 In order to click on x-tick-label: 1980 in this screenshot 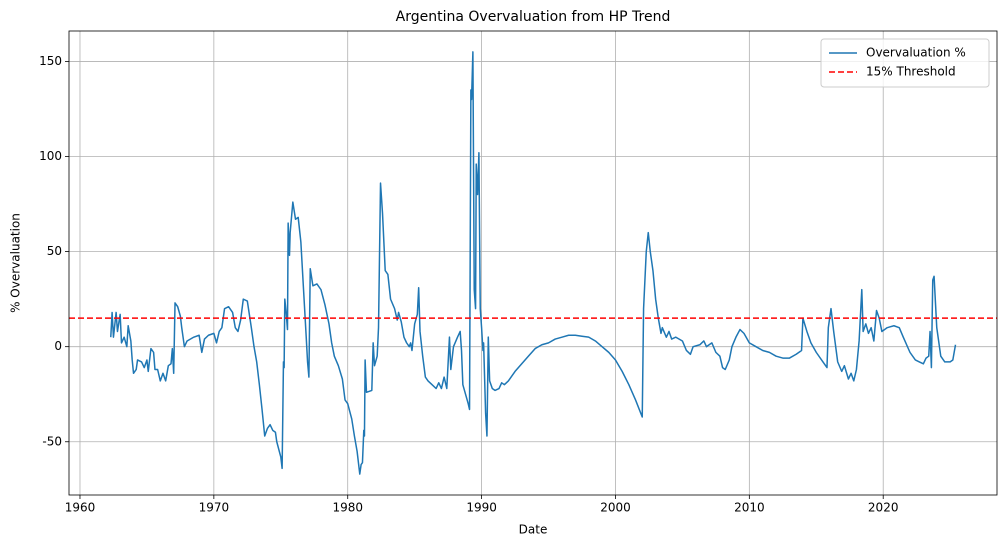, I will do `click(347, 508)`.